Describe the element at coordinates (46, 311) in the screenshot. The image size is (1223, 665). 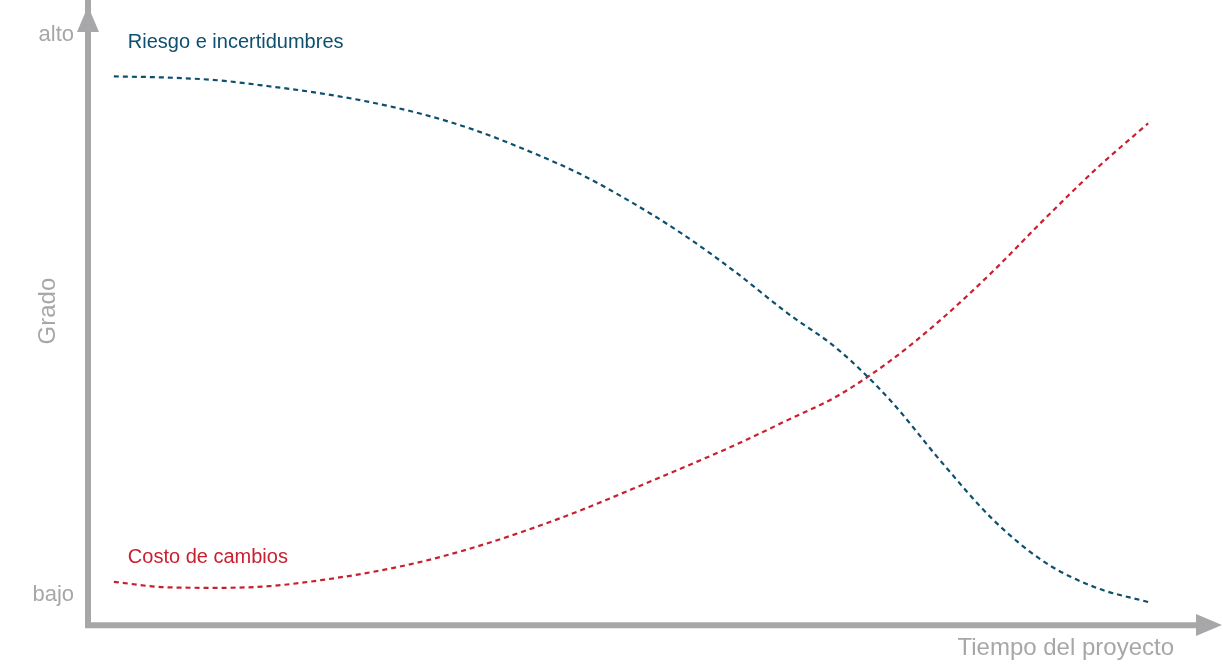
I see `y-axis-title: Grado` at that location.